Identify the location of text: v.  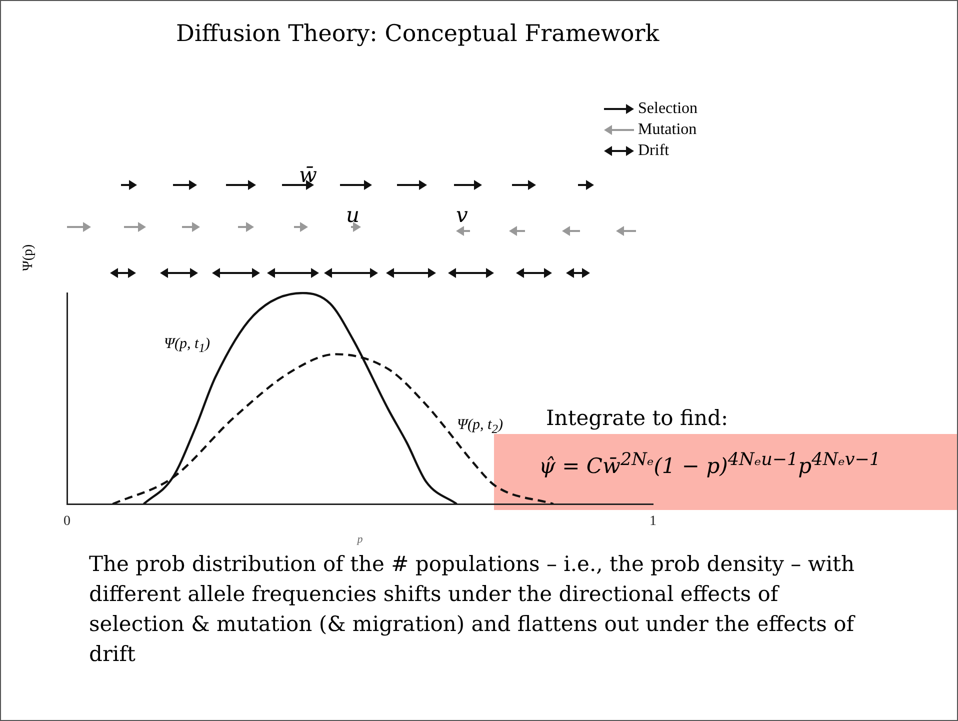
(462, 215).